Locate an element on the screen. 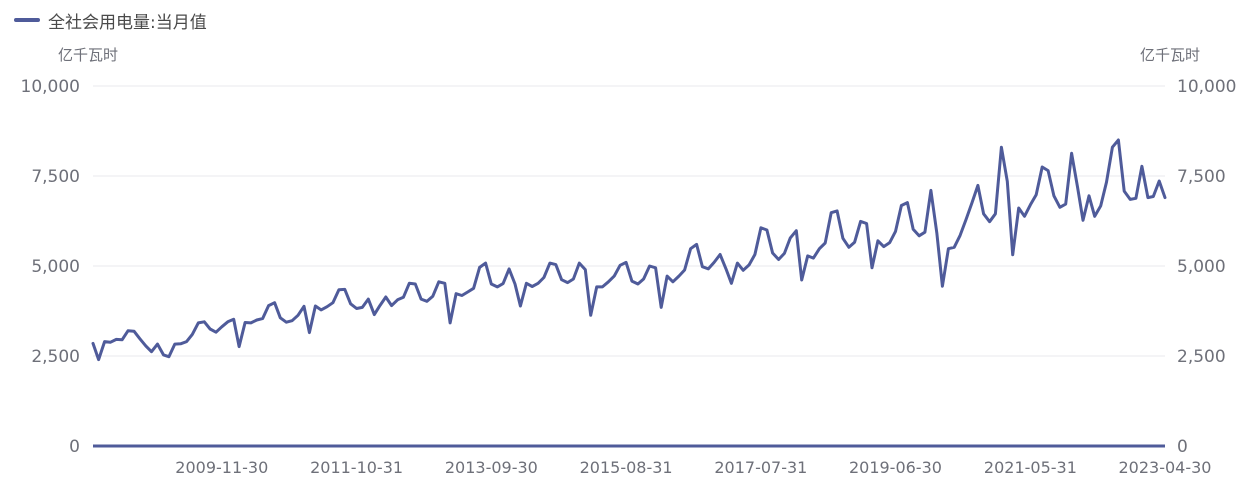  legend: 全社会用电量:当月值 is located at coordinates (110, 20).